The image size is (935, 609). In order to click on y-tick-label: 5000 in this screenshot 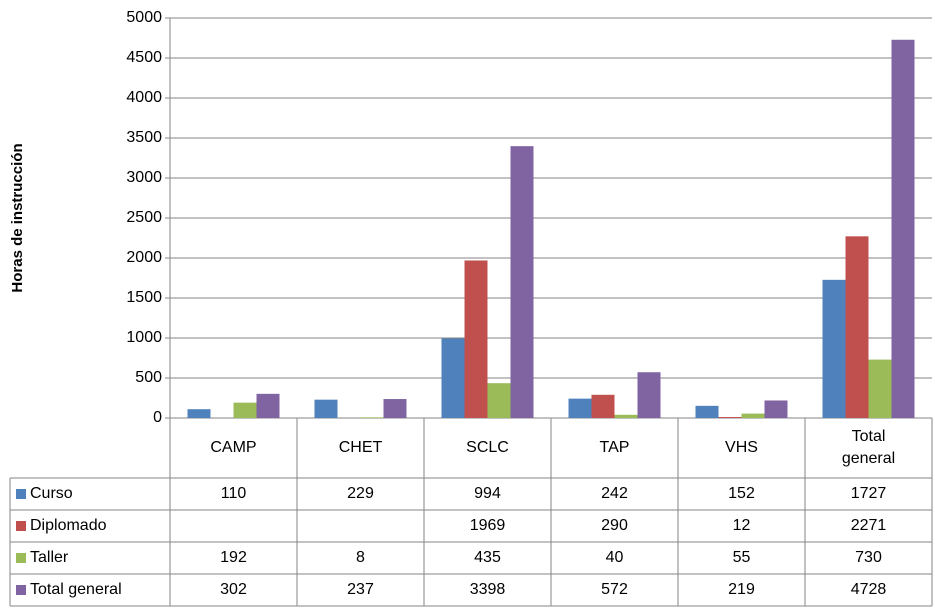, I will do `click(144, 17)`.